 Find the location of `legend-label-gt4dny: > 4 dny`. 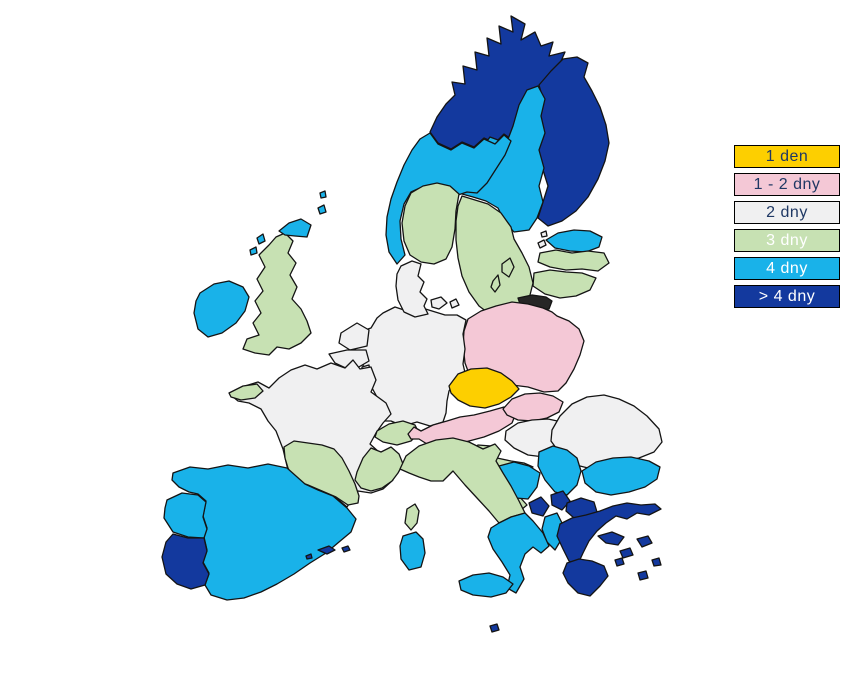

legend-label-gt4dny: > 4 dny is located at coordinates (787, 296).